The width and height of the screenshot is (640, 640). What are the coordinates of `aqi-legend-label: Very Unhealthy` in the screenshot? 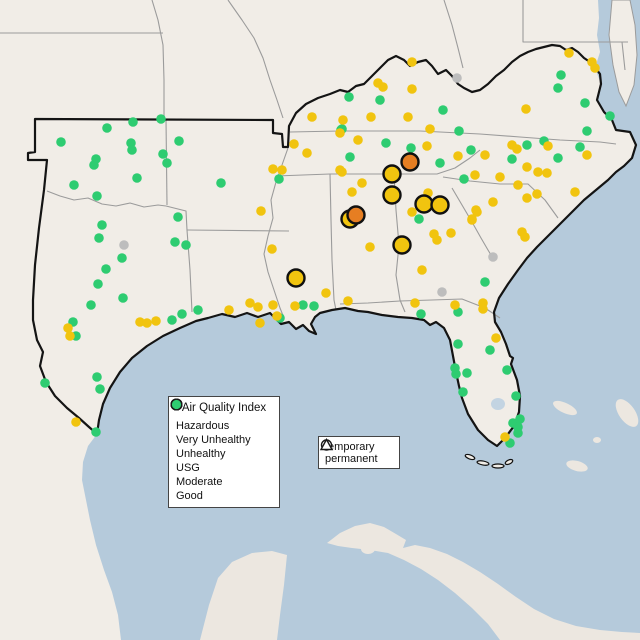 It's located at (213, 440).